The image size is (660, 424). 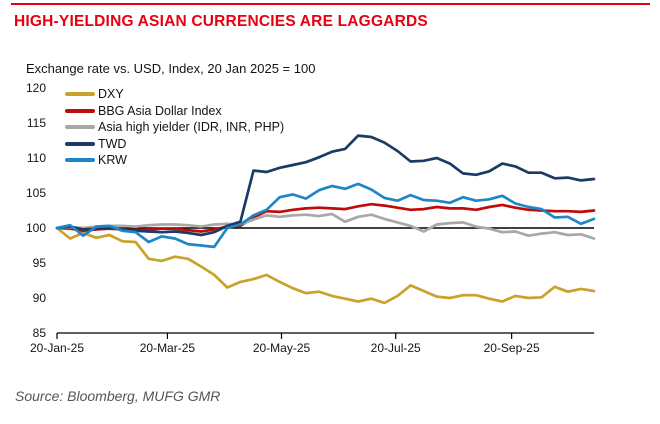 I want to click on y-axis-labels: 120 115 110 105 100 95 90 85, so click(x=36, y=210).